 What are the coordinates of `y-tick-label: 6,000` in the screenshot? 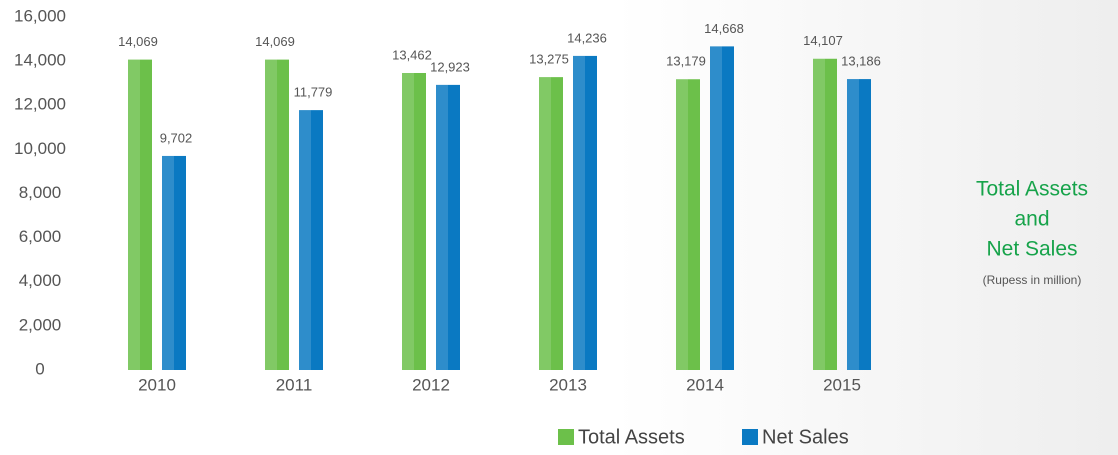 It's located at (40, 236).